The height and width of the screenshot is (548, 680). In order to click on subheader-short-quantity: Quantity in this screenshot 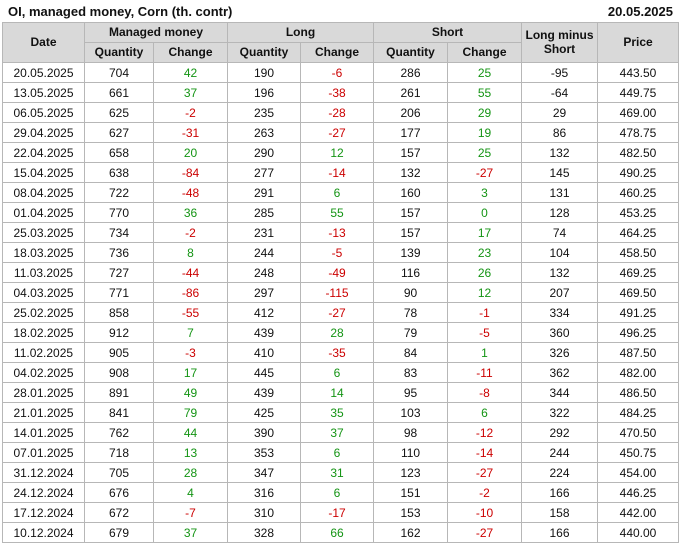, I will do `click(411, 52)`.